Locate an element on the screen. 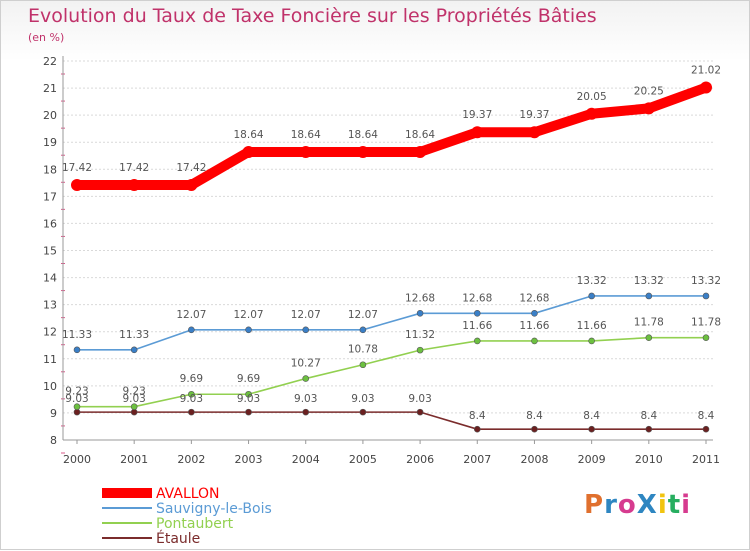 The height and width of the screenshot is (551, 750). y-tick-label: 21 is located at coordinates (50, 88).